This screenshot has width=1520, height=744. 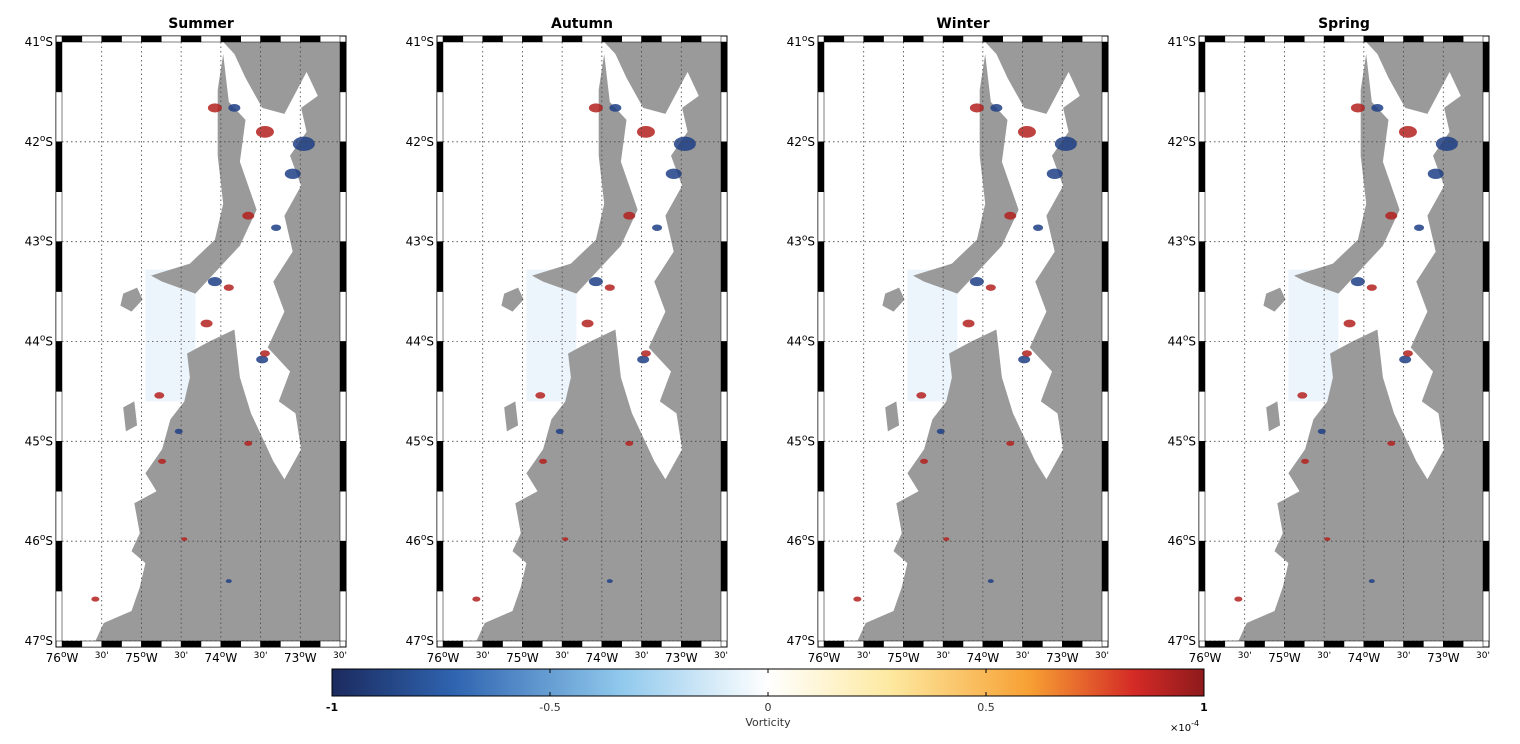 I want to click on colorbar: -1 -0.5 0 0.5 1 Vorticity ×10-4, so click(x=767, y=701).